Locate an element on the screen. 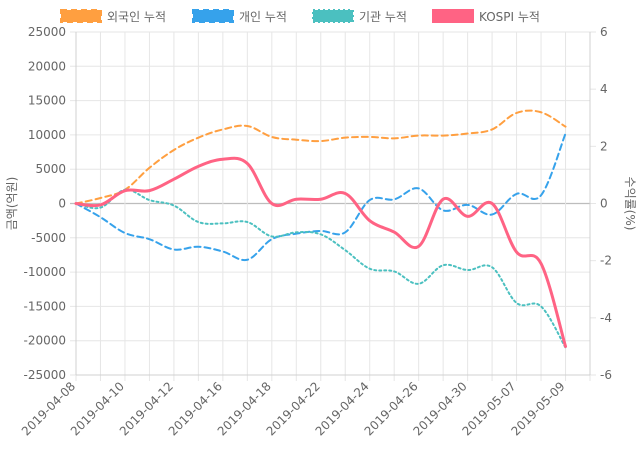 The height and width of the screenshot is (450, 640). legend-item: 기관 누적 is located at coordinates (359, 16).